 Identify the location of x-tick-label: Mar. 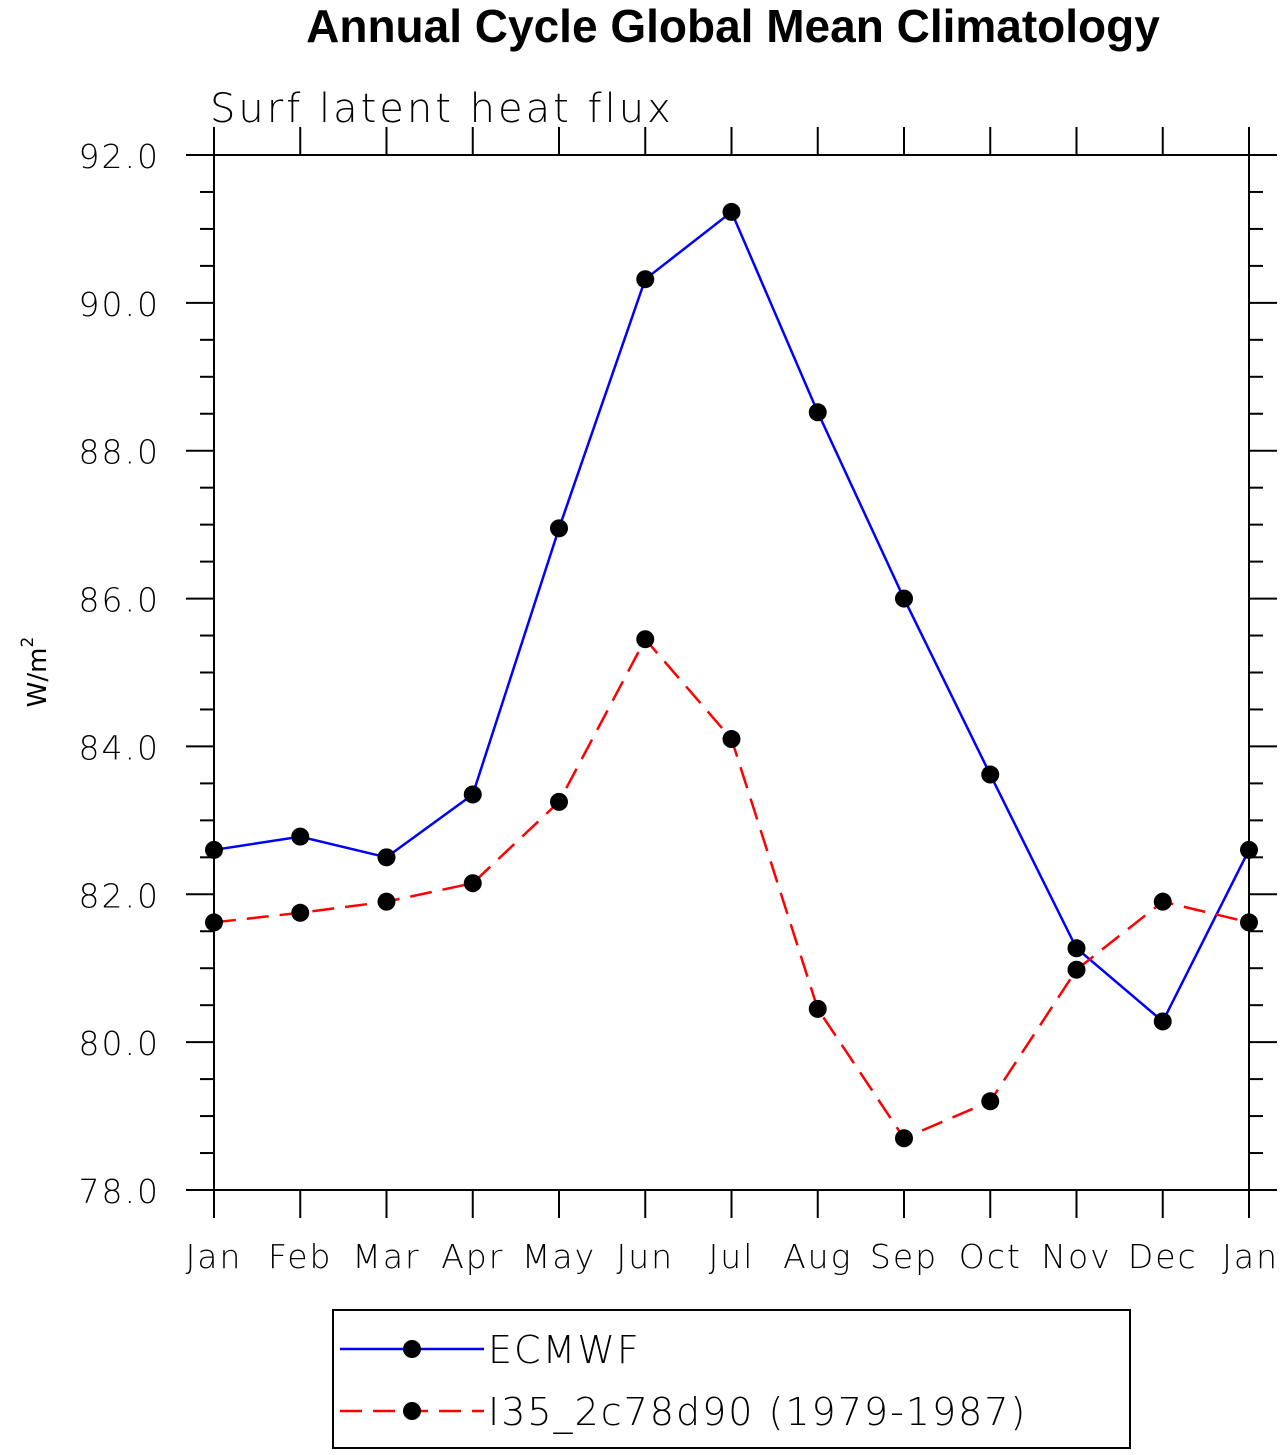
(386, 1256).